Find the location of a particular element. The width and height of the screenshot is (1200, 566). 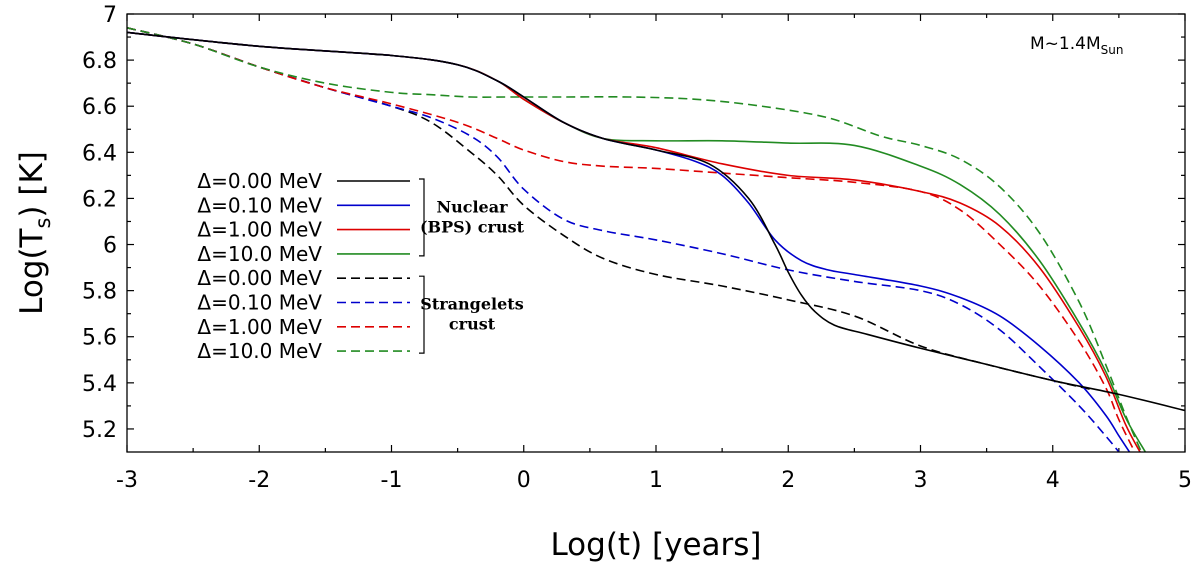

y-tick-label: 5.2 is located at coordinates (99, 430).